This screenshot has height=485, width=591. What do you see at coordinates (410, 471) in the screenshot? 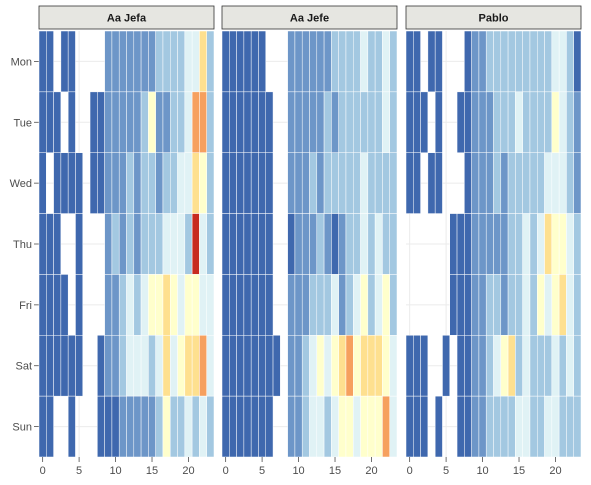
I see `x-tick-label: 0` at bounding box center [410, 471].